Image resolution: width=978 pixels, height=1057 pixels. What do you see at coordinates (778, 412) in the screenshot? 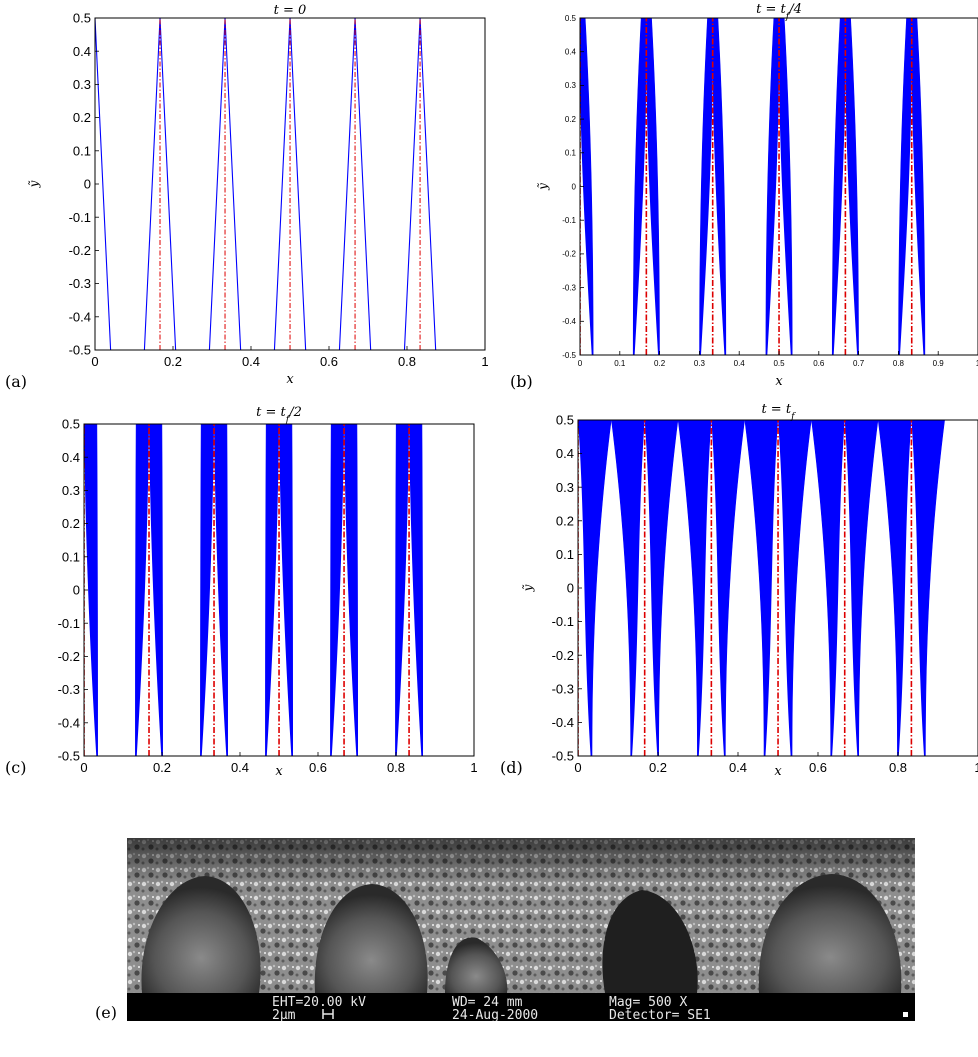
I see `chart-title: t = tf` at bounding box center [778, 412].